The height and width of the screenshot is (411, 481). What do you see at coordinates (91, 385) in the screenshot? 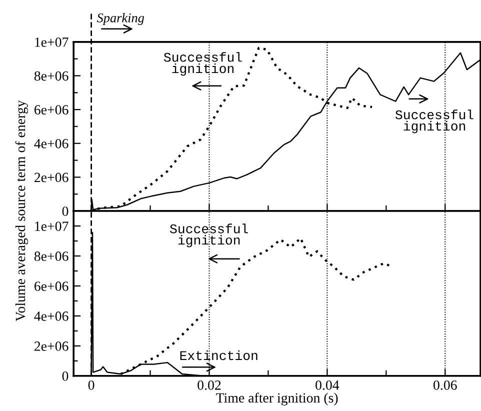
I see `x-tick-label: 0` at bounding box center [91, 385].